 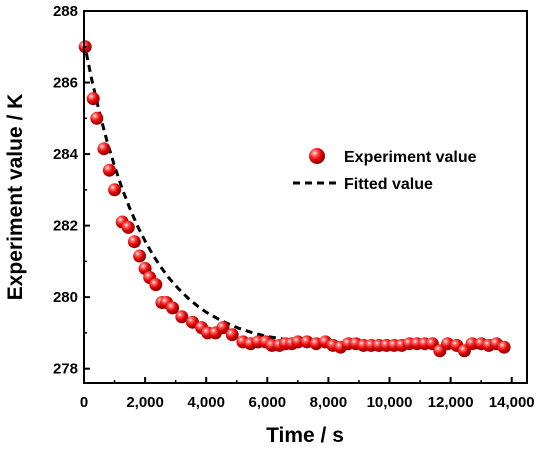 What do you see at coordinates (390, 402) in the screenshot?
I see `x-tick-label: 10,000` at bounding box center [390, 402].